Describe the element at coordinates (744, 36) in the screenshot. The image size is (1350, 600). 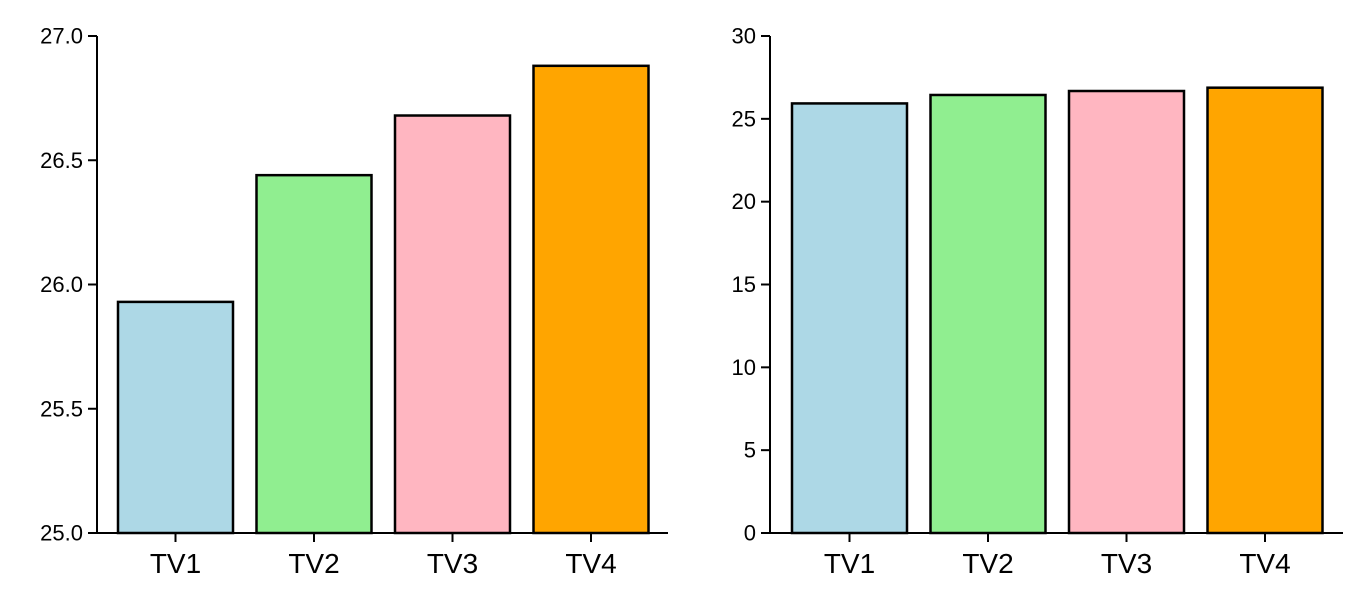
I see `y-tick-label: 30` at that location.